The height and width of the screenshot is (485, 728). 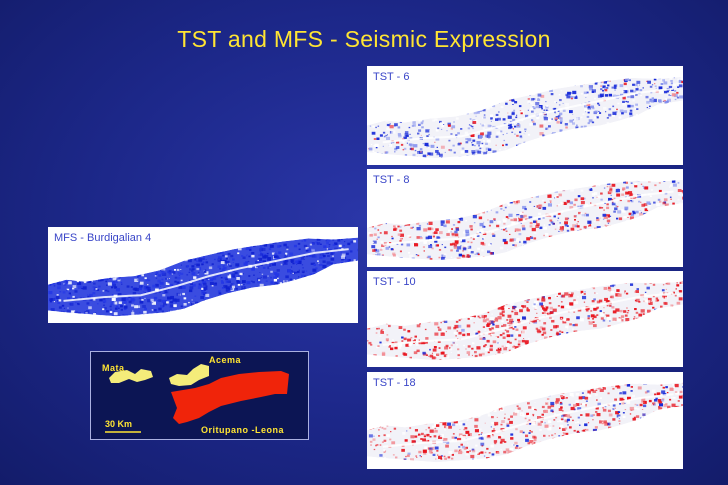 I want to click on mfs-seismic-map, so click(x=203, y=277).